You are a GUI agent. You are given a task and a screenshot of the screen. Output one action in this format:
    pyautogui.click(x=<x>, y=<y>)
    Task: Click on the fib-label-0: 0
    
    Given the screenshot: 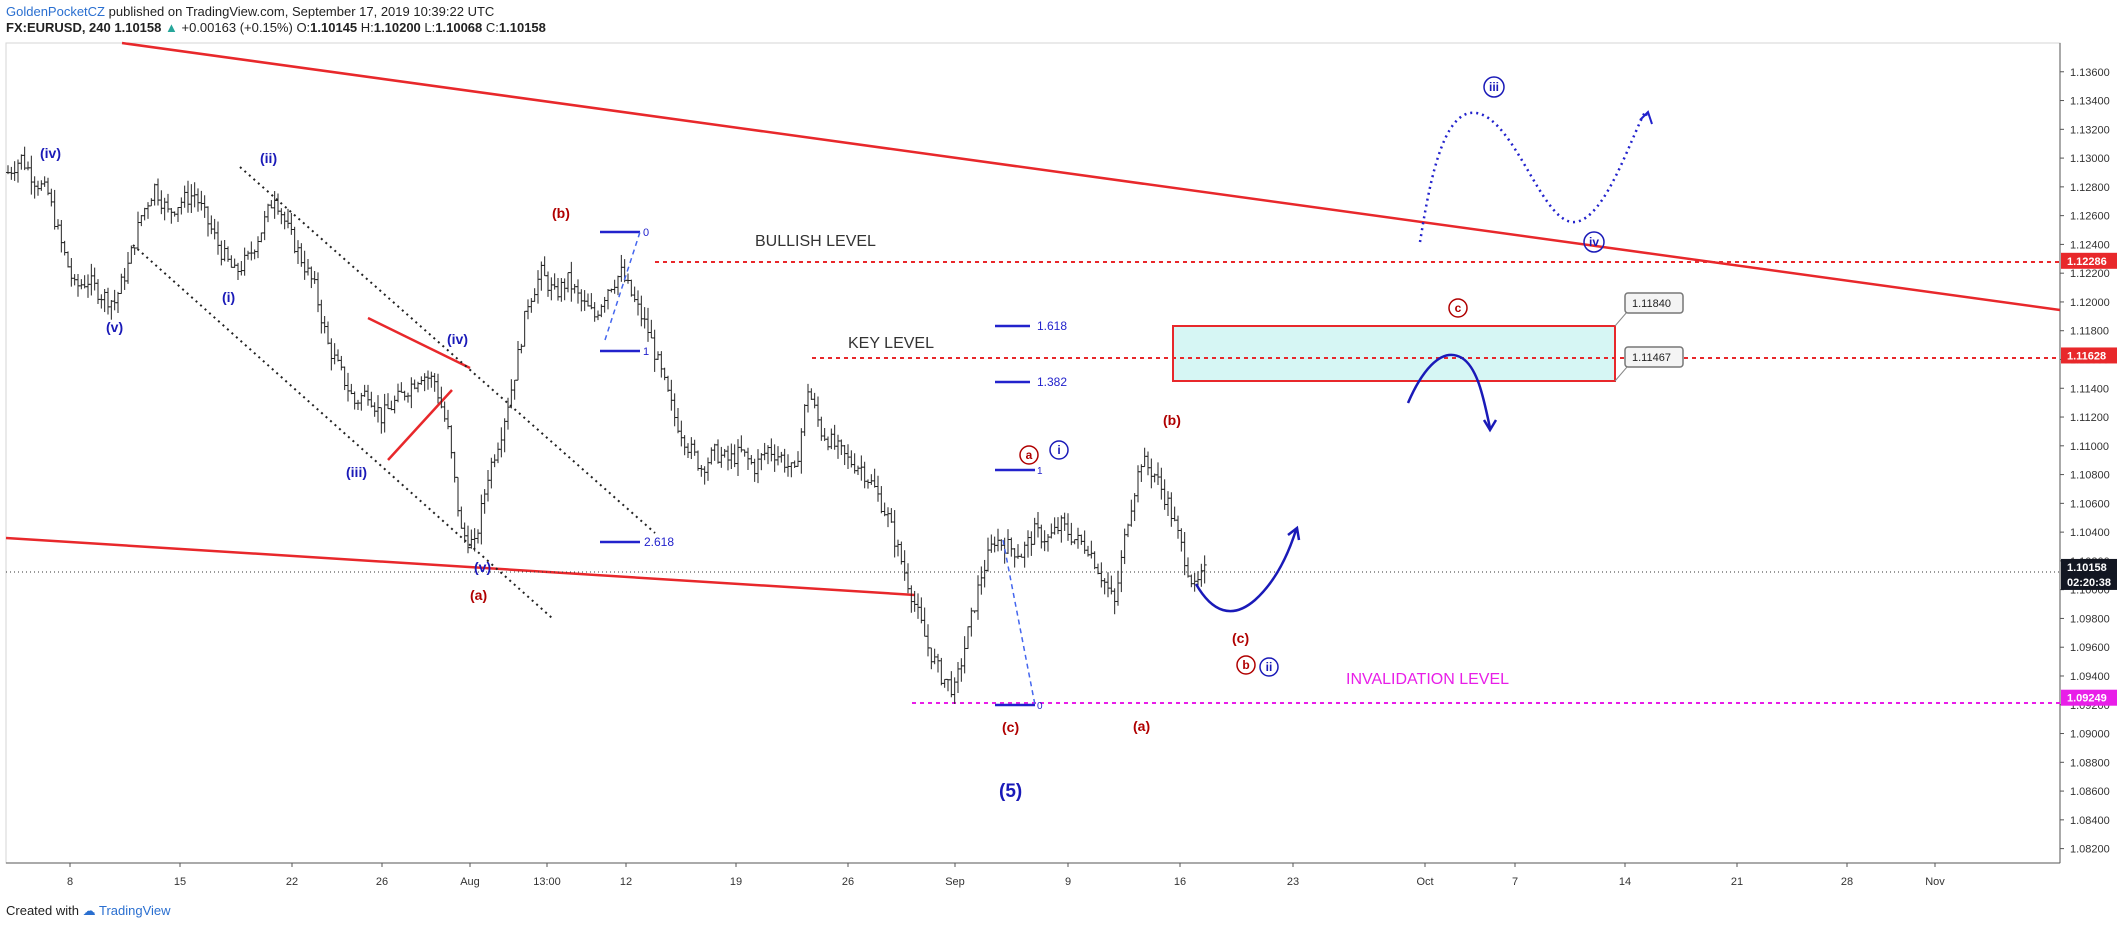 What is the action you would take?
    pyautogui.click(x=646, y=233)
    